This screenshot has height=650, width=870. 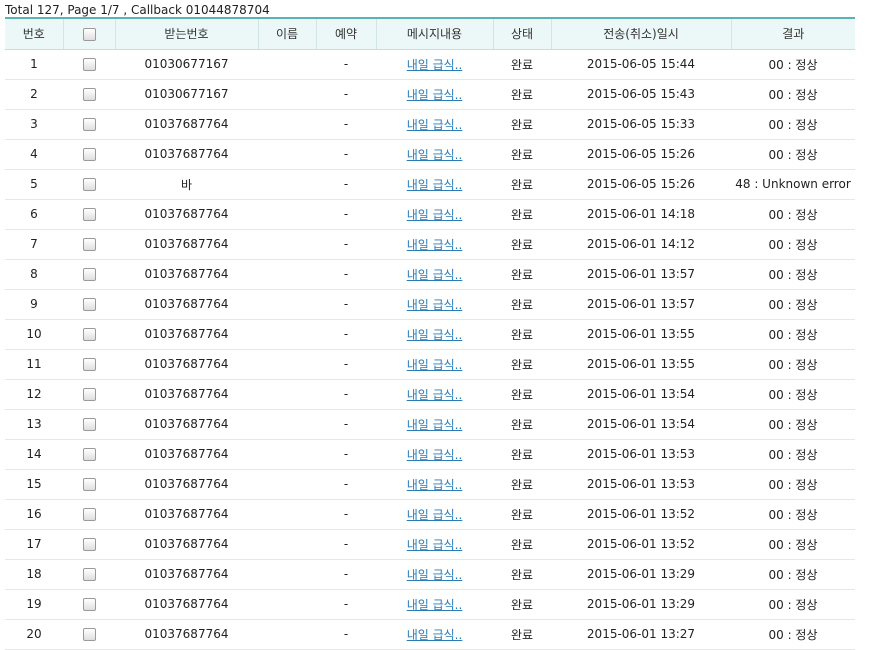 I want to click on row-number: 17, so click(x=34, y=544).